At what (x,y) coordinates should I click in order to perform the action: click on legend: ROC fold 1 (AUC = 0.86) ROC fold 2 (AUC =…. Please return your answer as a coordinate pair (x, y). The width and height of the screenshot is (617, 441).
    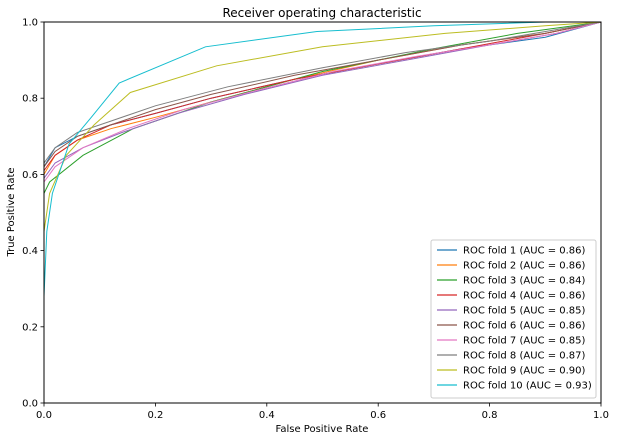
    Looking at the image, I should click on (513, 319).